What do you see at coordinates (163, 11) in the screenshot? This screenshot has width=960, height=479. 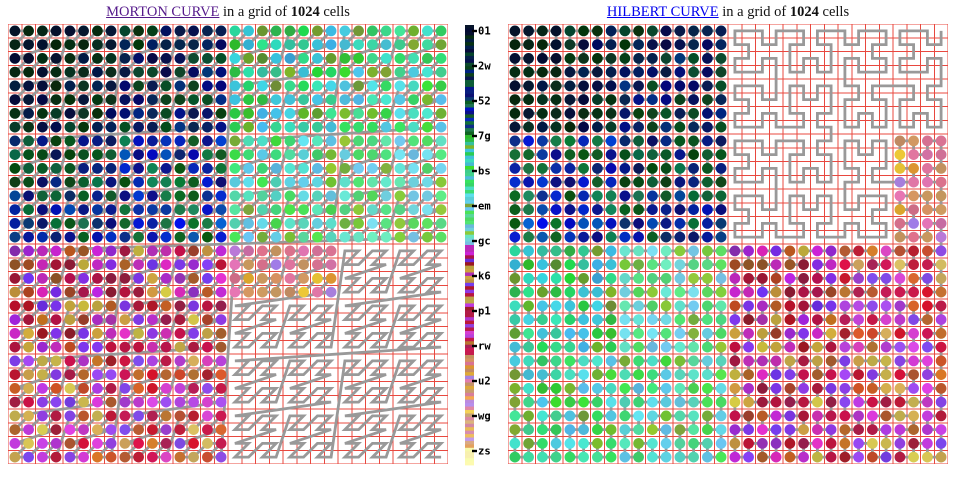 I see `morton-curve-link: MORTON CURVE` at bounding box center [163, 11].